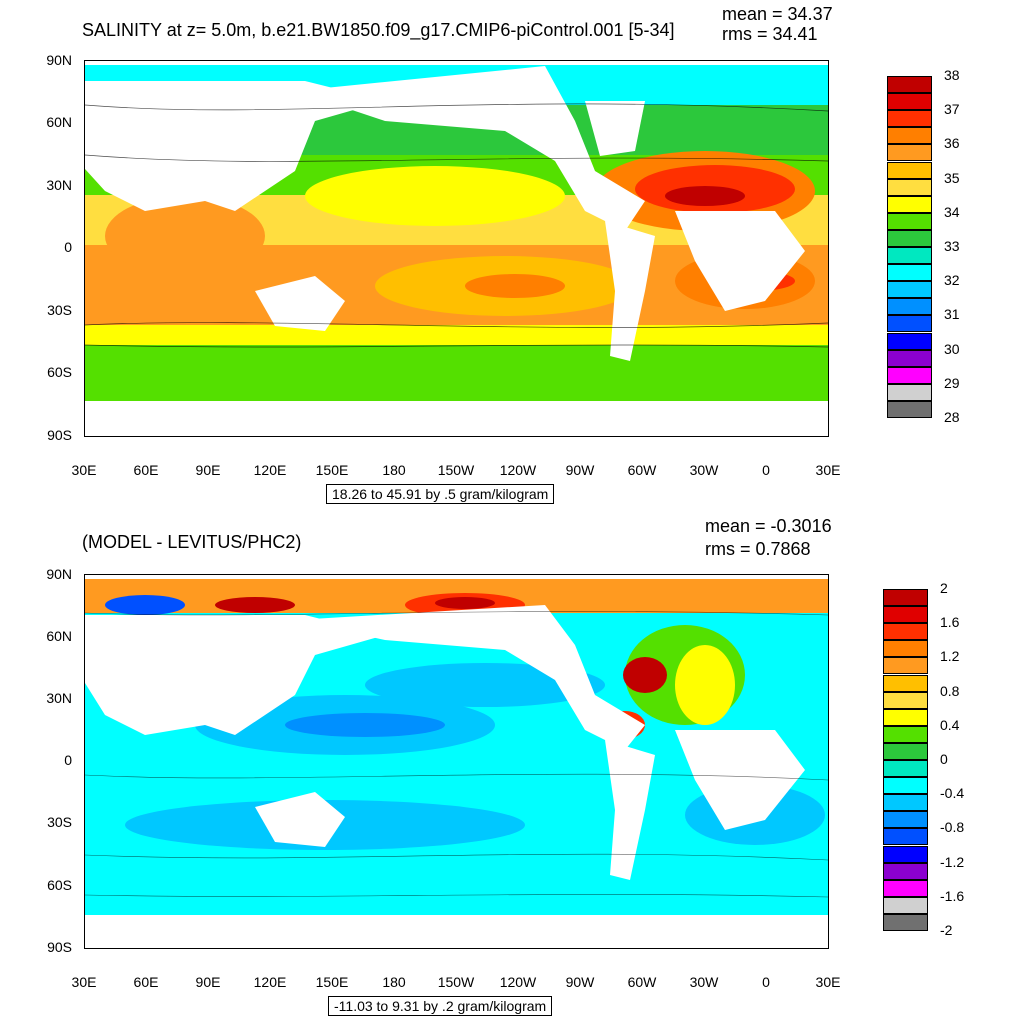 Image resolution: width=1024 pixels, height=1024 pixels. Describe the element at coordinates (952, 280) in the screenshot. I see `colorbar-label: 32` at that location.